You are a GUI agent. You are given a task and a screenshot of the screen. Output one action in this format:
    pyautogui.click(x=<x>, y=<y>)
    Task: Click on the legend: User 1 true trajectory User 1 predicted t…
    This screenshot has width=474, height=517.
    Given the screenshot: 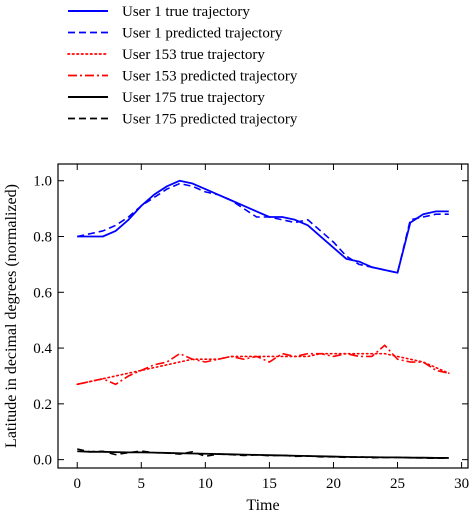 What is the action you would take?
    pyautogui.click(x=182, y=66)
    